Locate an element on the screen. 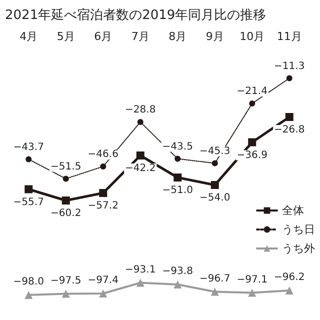 This screenshot has width=320, height=320. data-label: −26.8 is located at coordinates (289, 130).